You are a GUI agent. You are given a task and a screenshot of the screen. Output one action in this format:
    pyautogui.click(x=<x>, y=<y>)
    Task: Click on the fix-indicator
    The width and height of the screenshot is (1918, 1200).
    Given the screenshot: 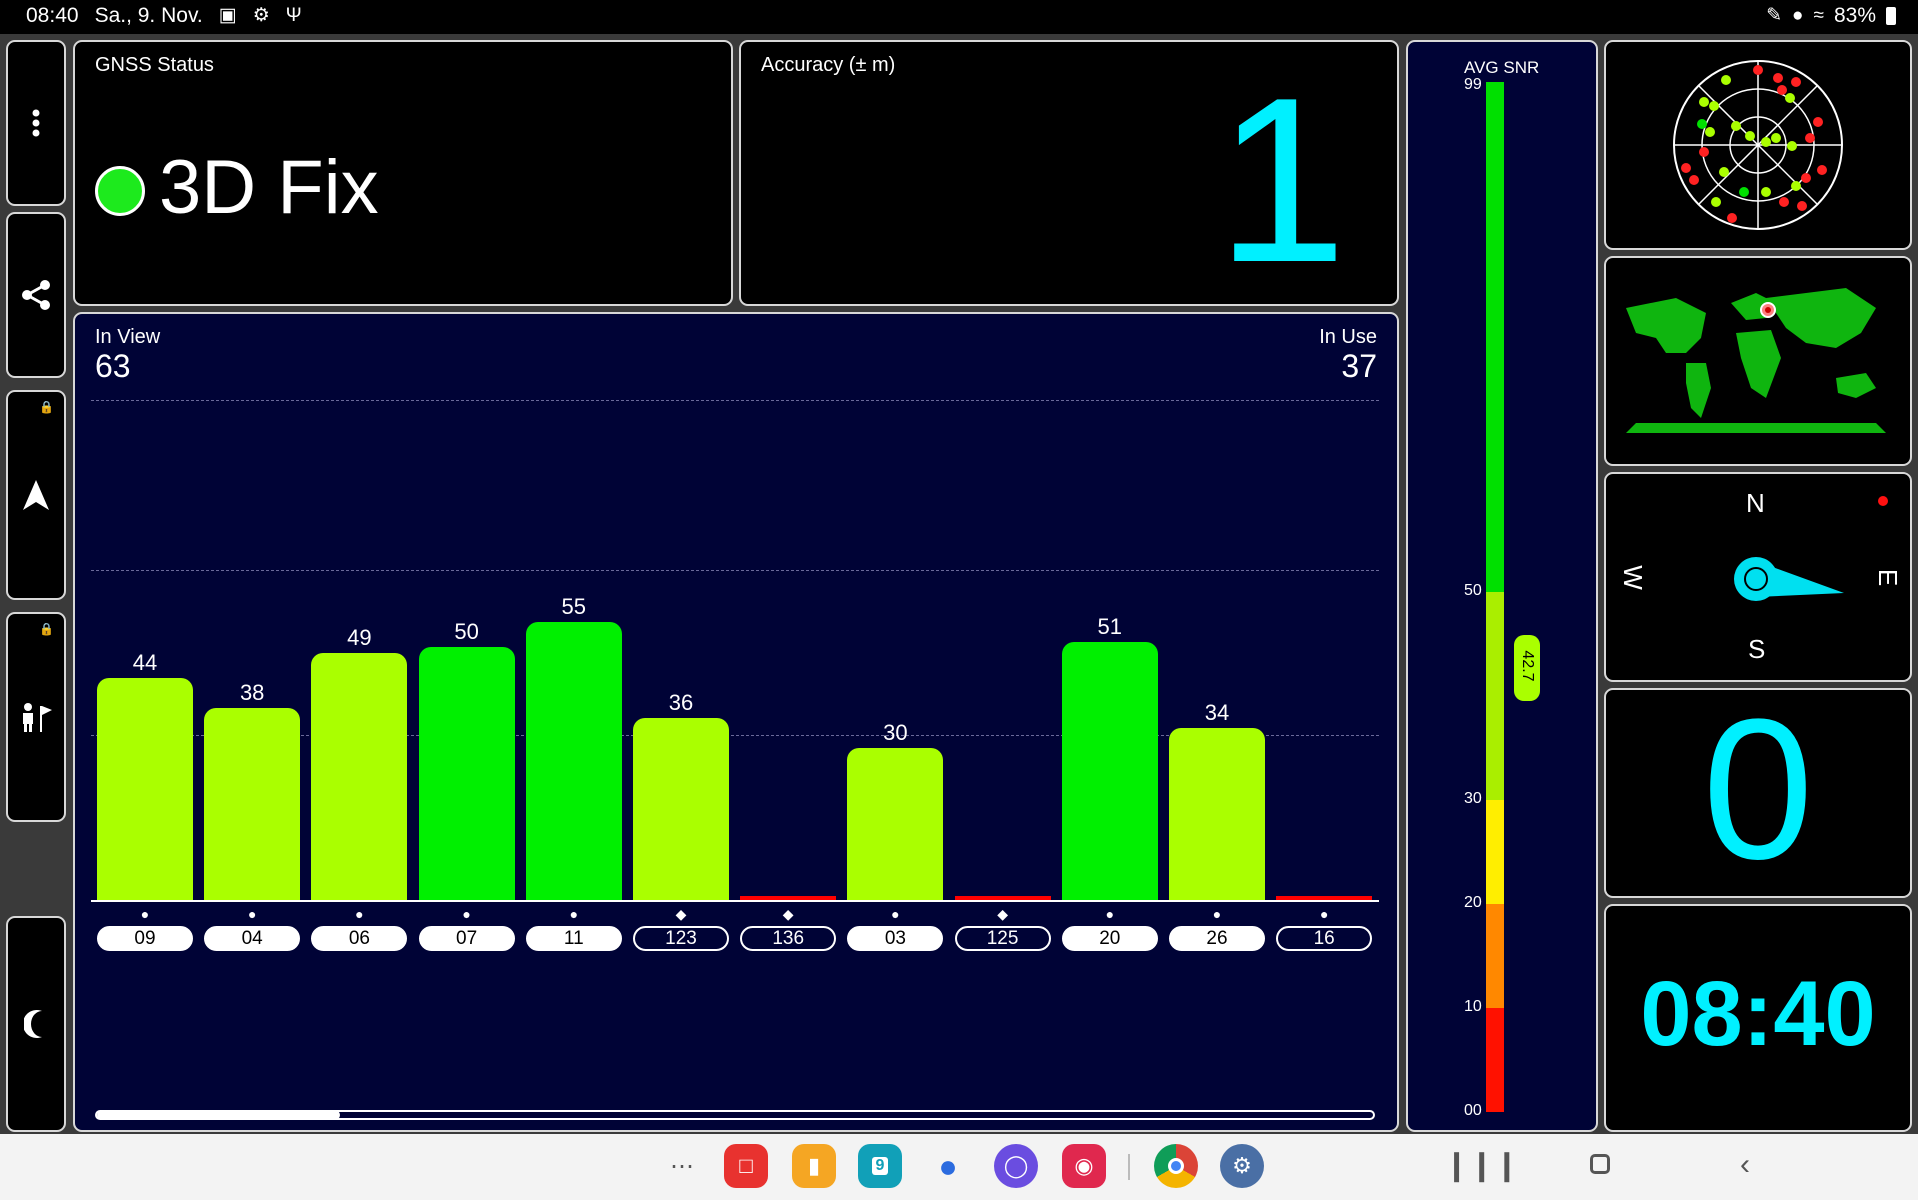 What is the action you would take?
    pyautogui.click(x=120, y=191)
    